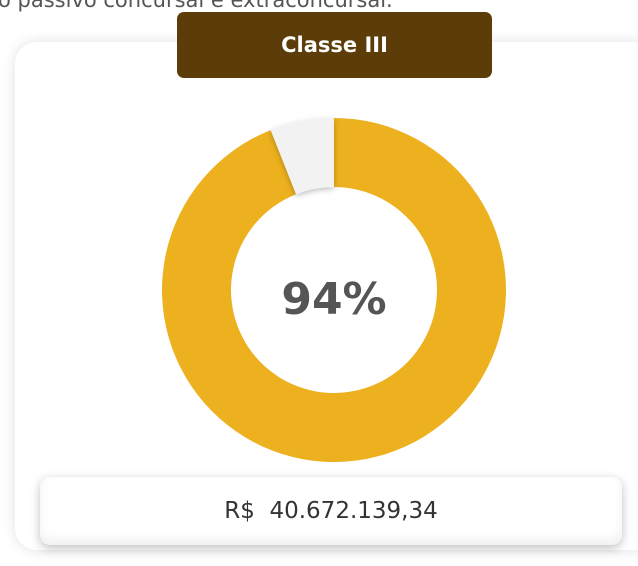  What do you see at coordinates (302, 156) in the screenshot?
I see `donut-slice` at bounding box center [302, 156].